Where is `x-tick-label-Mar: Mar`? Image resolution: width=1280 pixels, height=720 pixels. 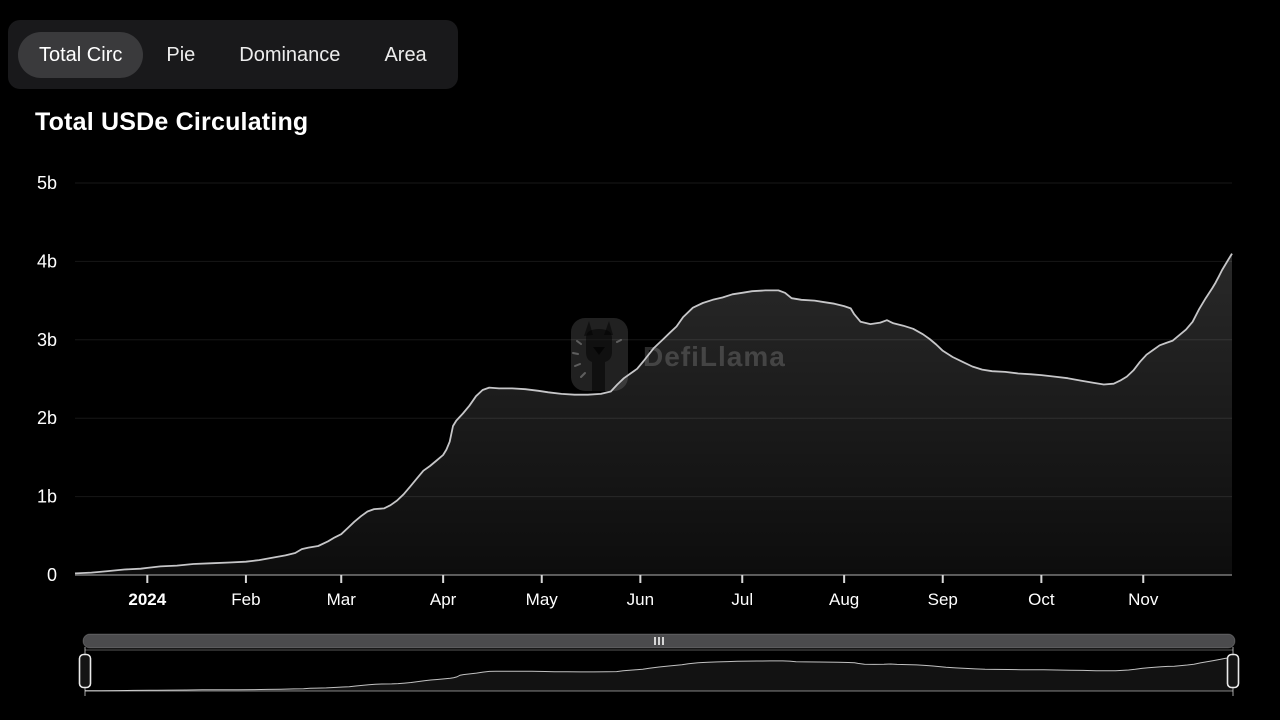 x-tick-label-Mar: Mar is located at coordinates (342, 599).